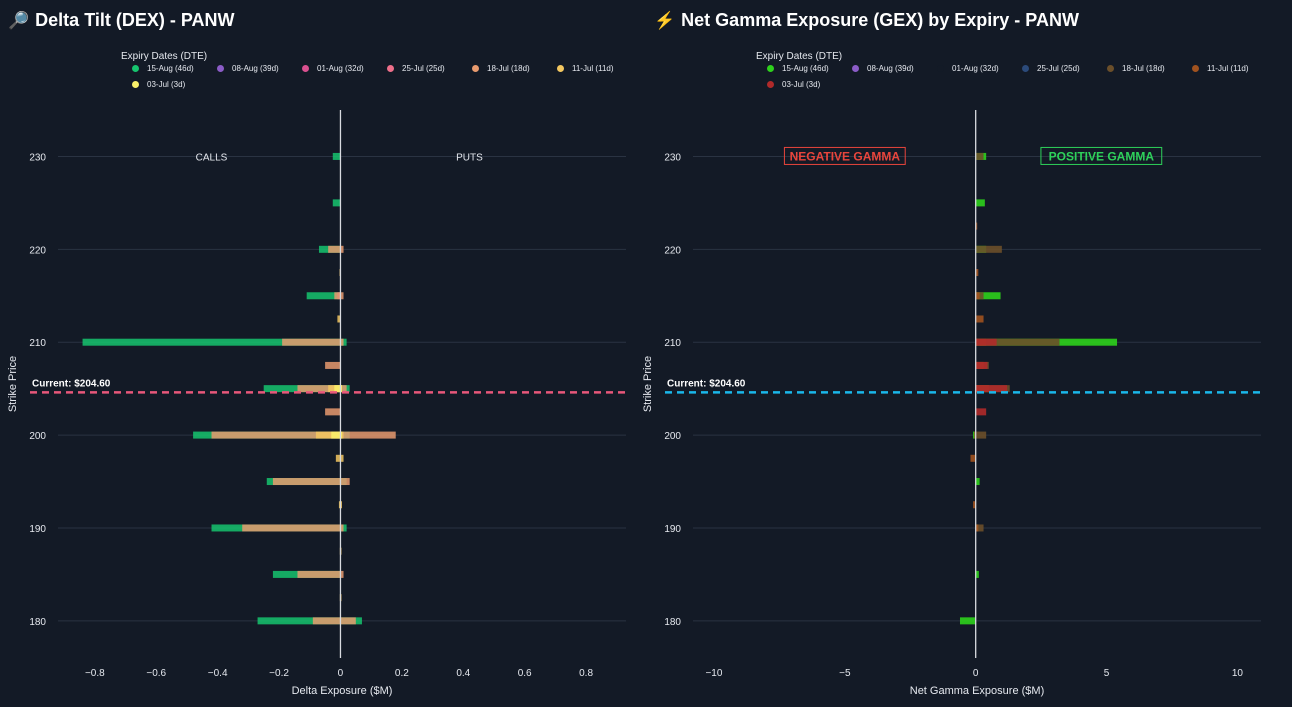 The width and height of the screenshot is (1292, 707). I want to click on x-tick-label: 10, so click(1238, 673).